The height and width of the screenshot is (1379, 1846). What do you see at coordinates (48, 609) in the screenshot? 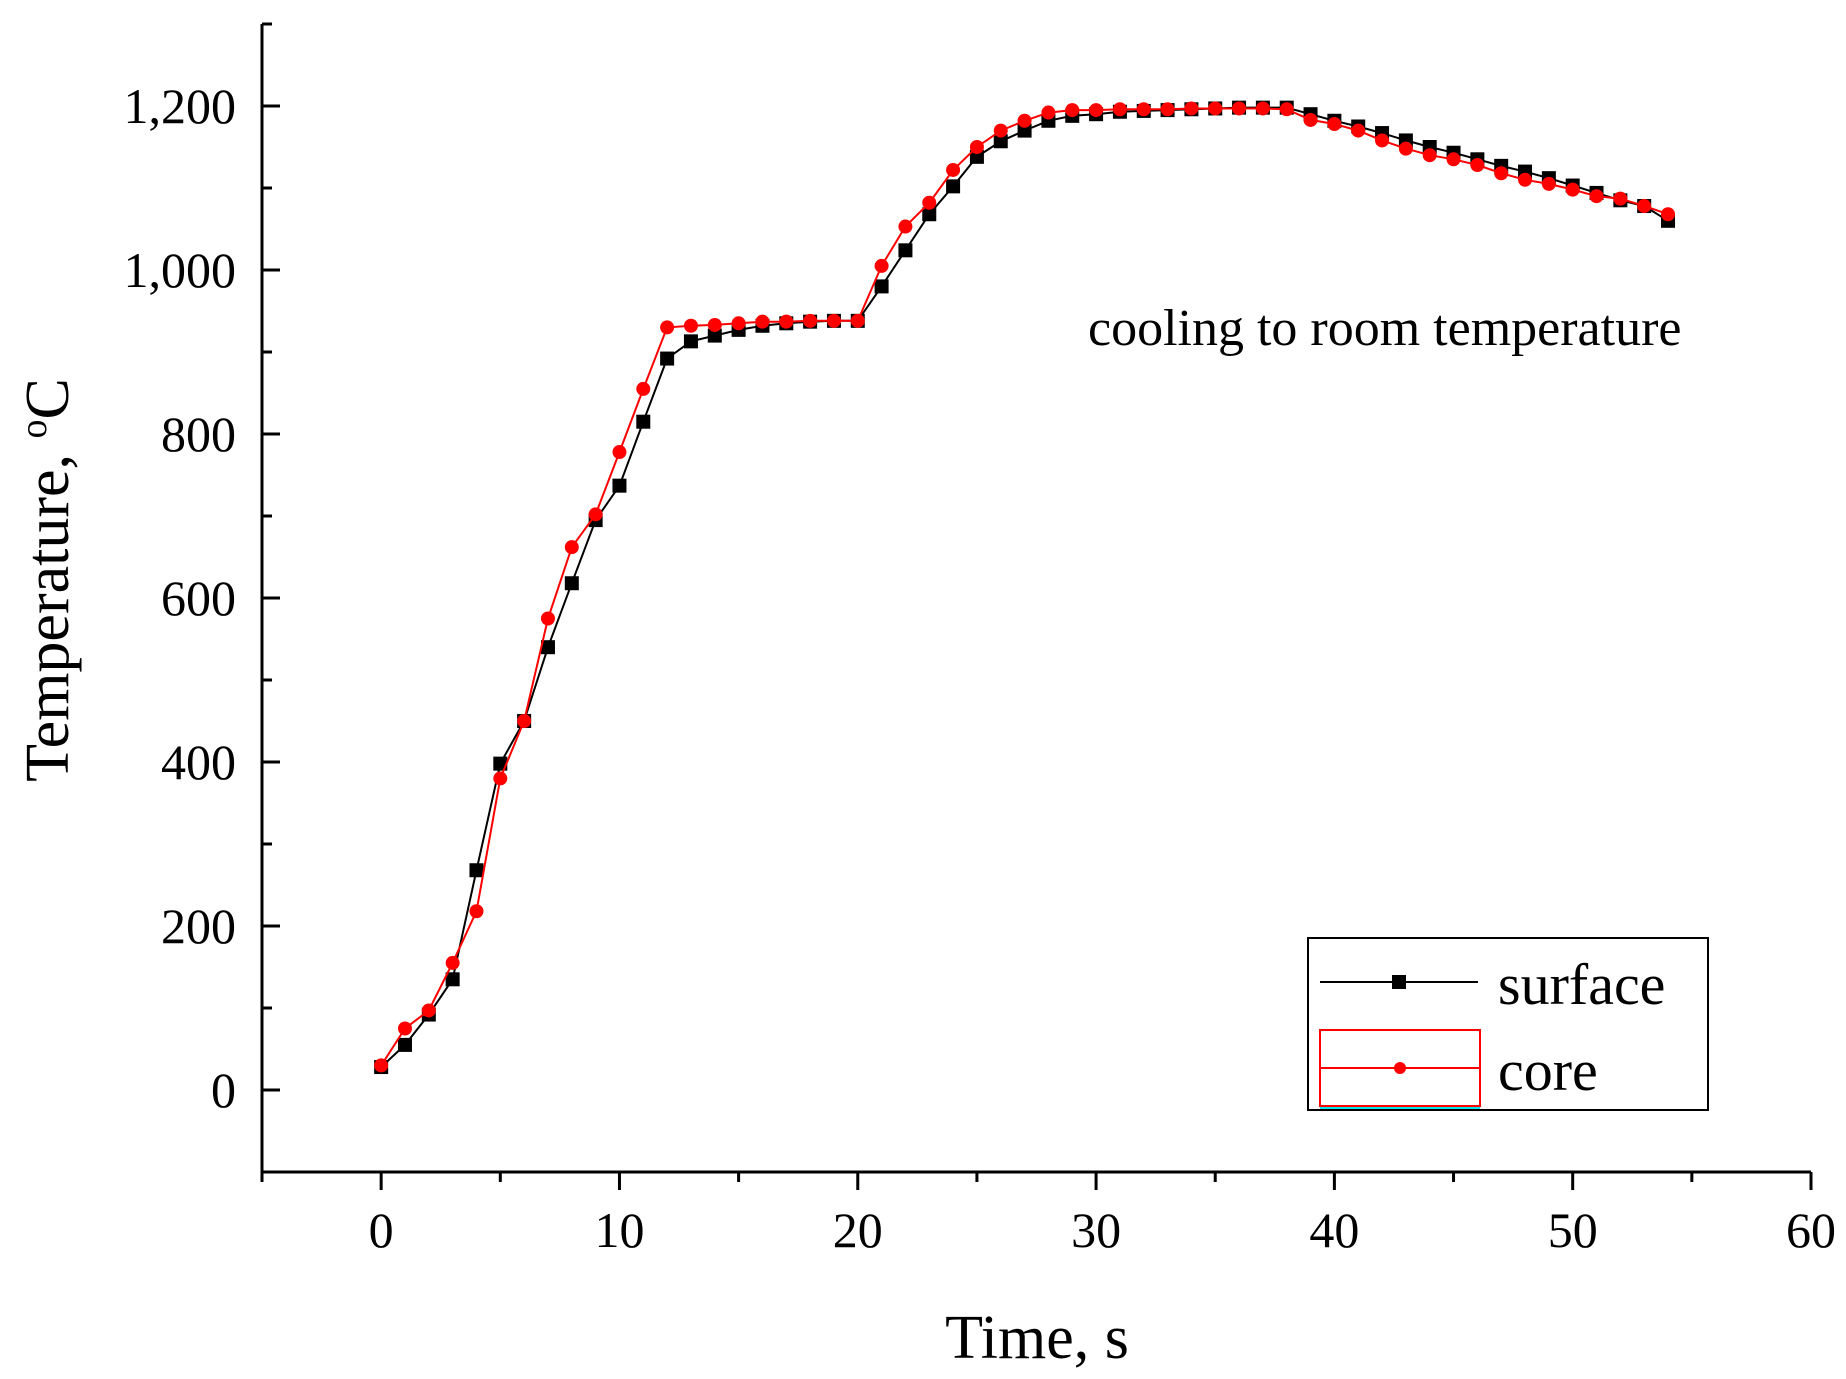
I see `y-axis-title-main: Temperature,` at bounding box center [48, 609].